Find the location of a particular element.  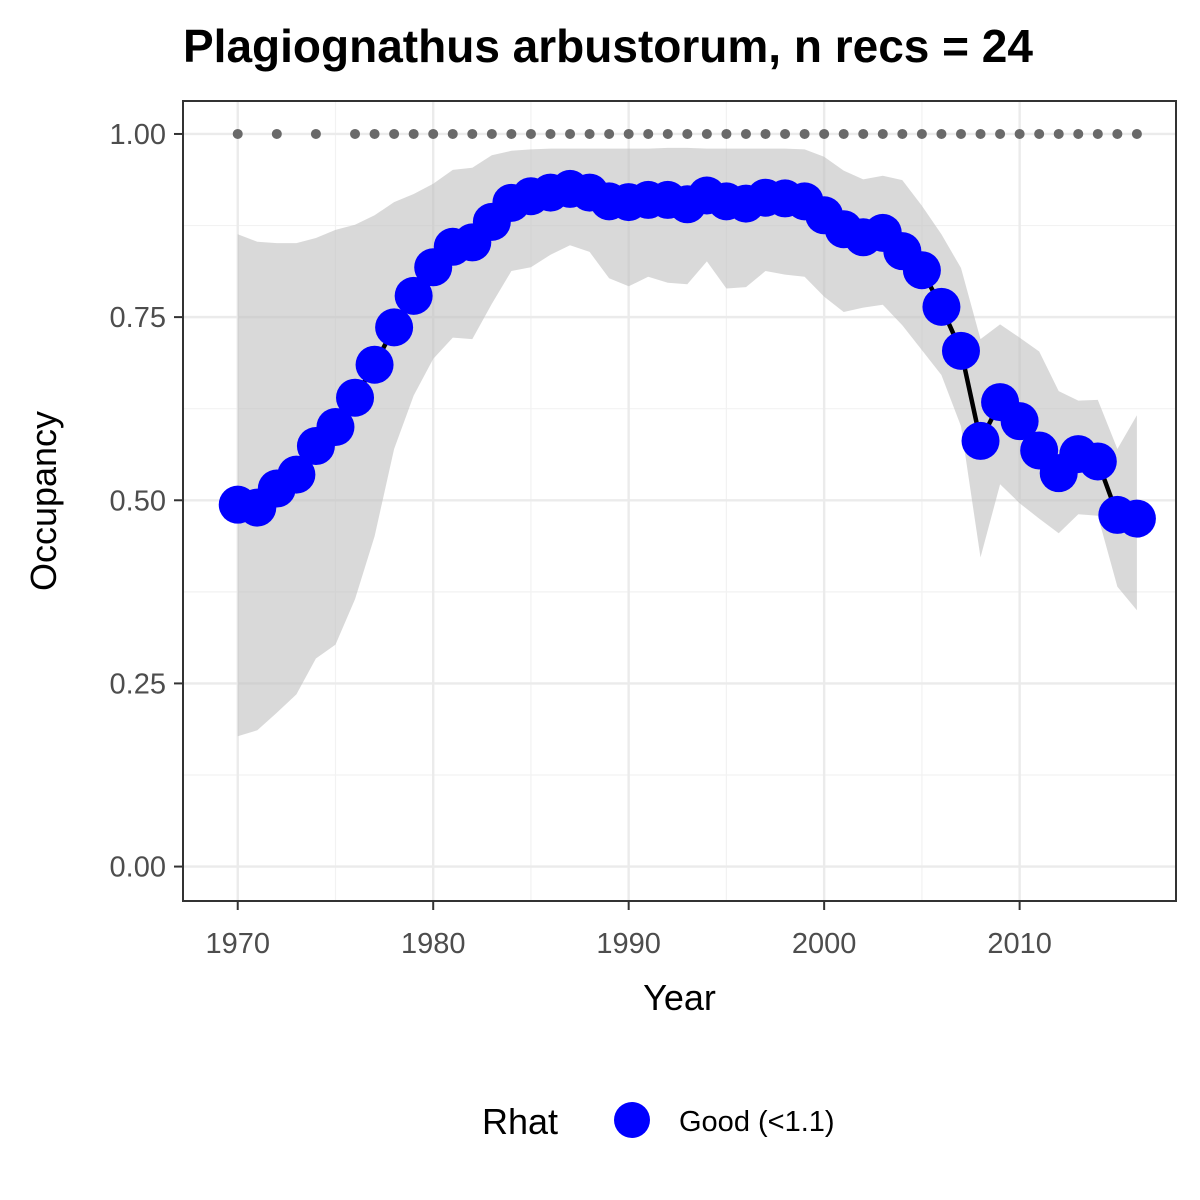

legend-key-good is located at coordinates (632, 1120).